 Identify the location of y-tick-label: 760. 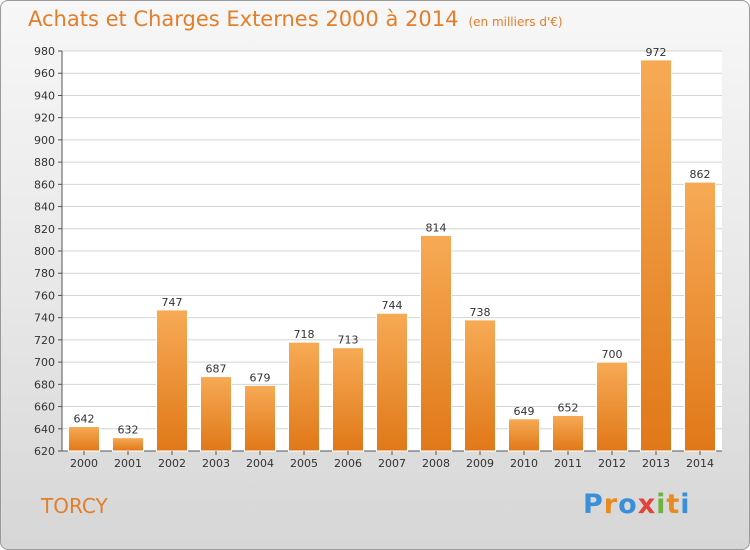
(44, 295).